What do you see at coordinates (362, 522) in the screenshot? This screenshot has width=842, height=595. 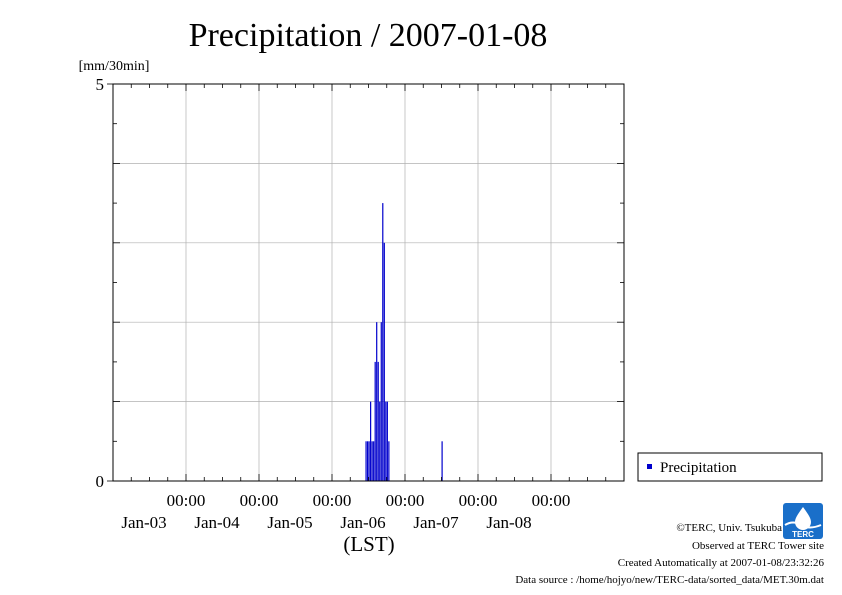 I see `x-tick-label-date: Jan-06` at bounding box center [362, 522].